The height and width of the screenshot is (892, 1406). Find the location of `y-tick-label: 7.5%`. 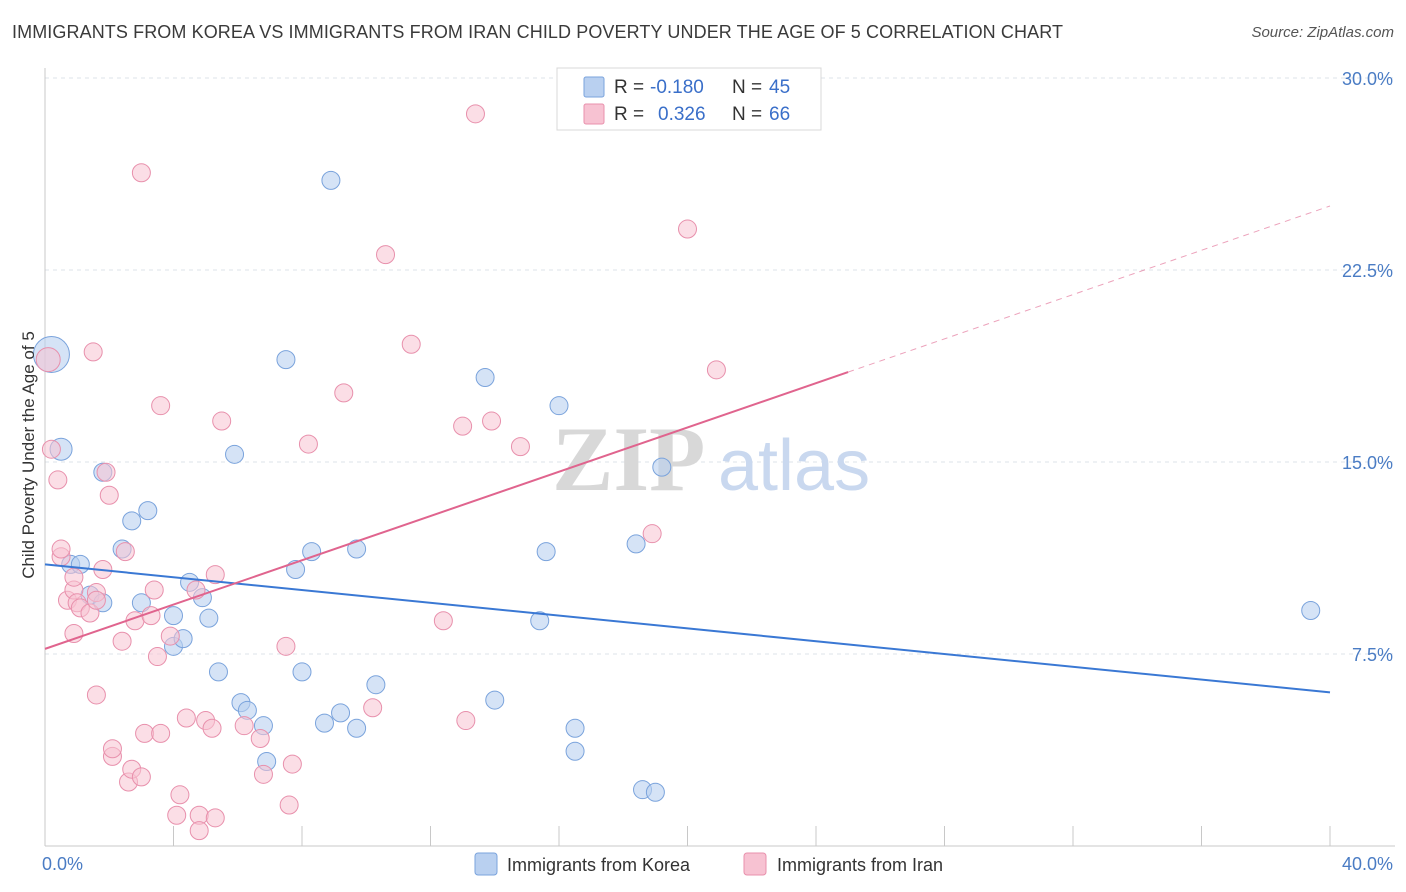

y-tick-label: 7.5% is located at coordinates (1372, 655).